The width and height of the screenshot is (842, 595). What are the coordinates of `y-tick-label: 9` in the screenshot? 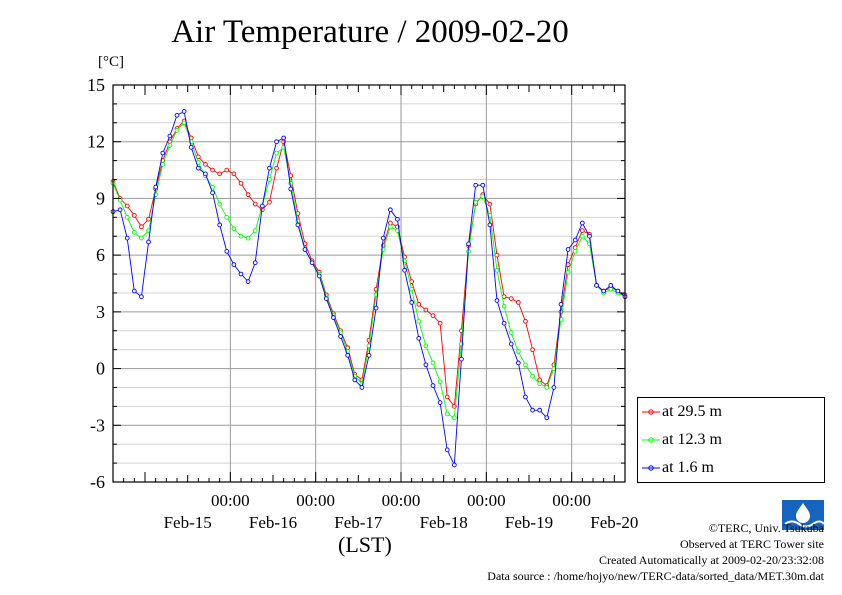 It's located at (100, 198).